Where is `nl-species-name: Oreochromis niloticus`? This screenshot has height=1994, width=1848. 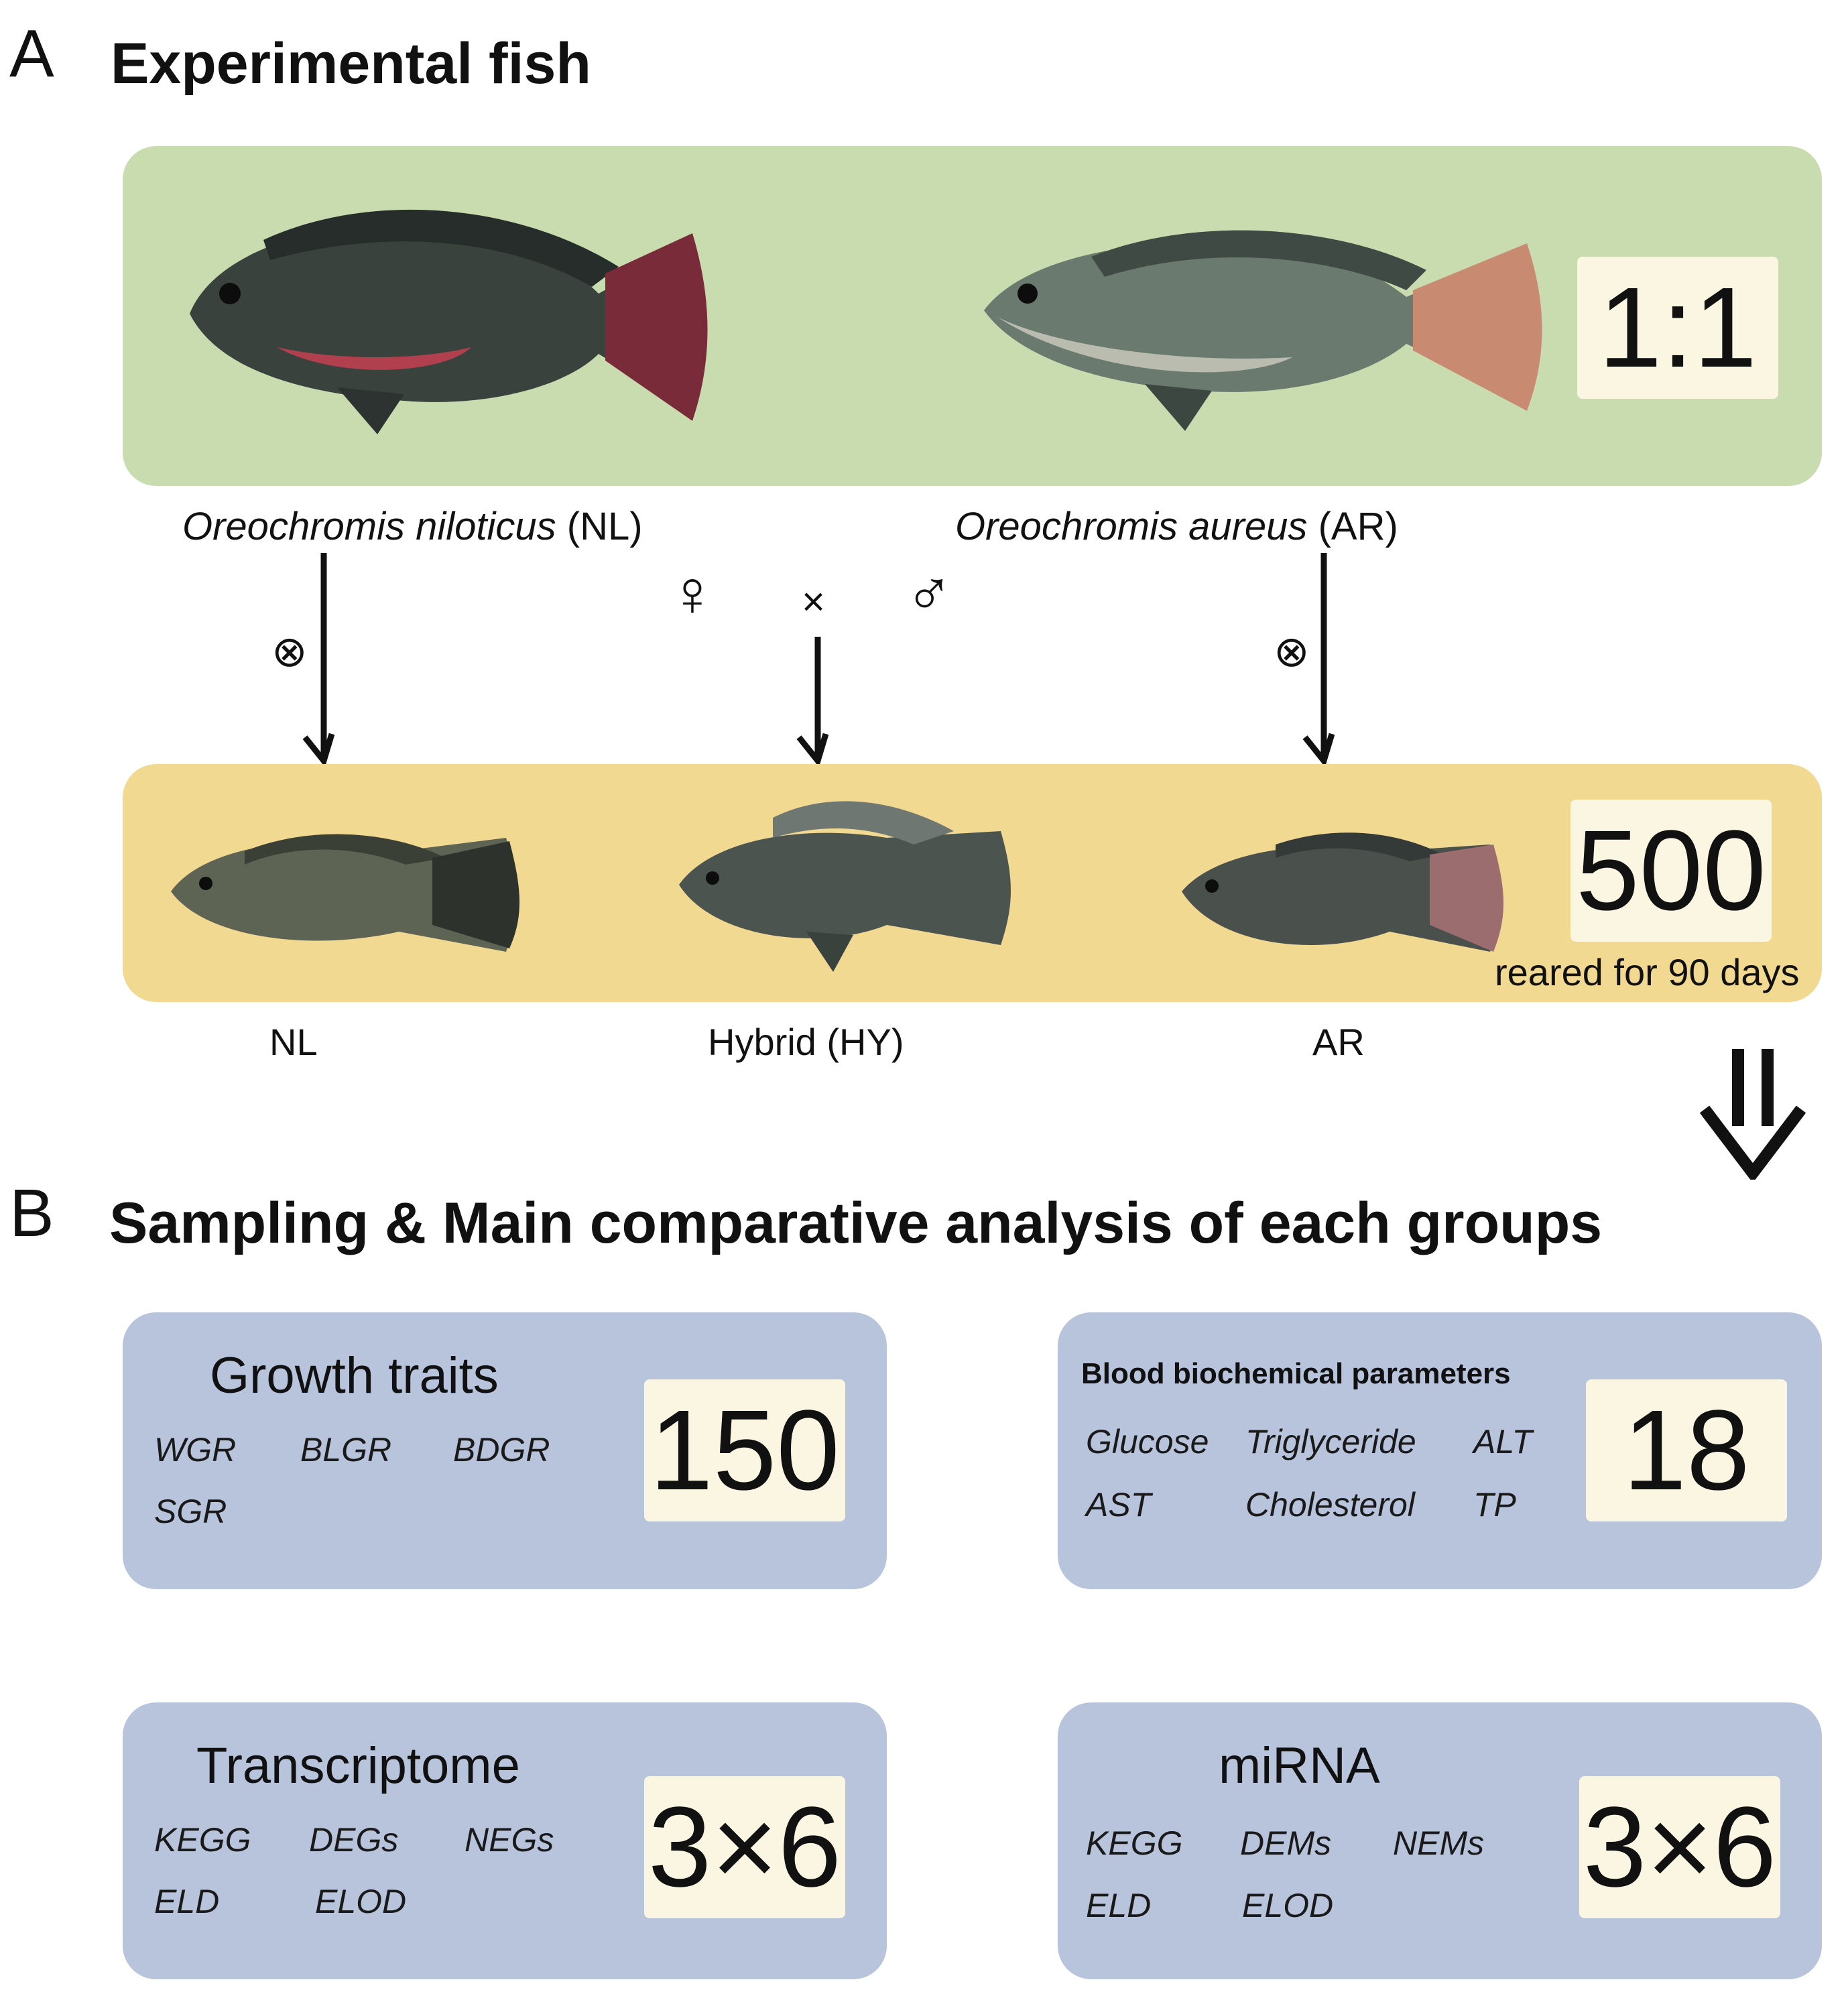
nl-species-name: Oreochromis niloticus is located at coordinates (369, 526).